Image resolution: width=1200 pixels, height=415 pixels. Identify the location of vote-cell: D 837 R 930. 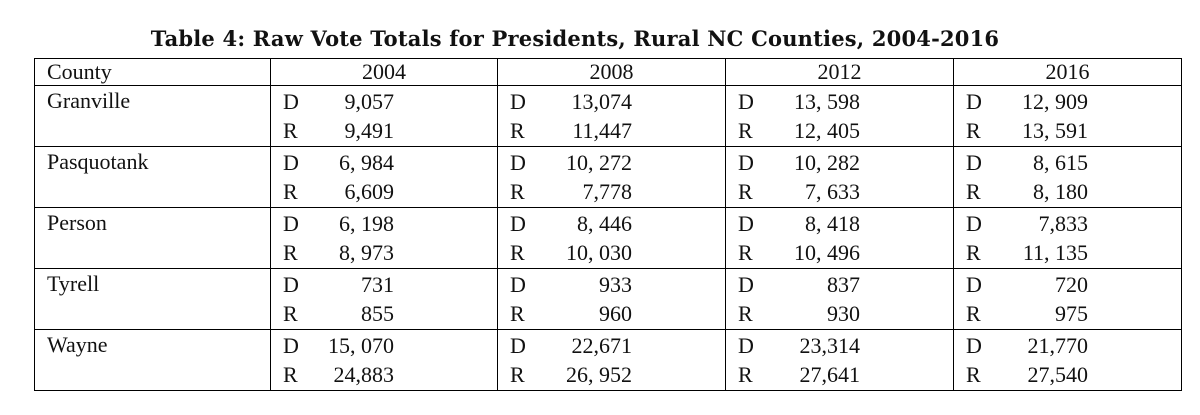
(839, 299).